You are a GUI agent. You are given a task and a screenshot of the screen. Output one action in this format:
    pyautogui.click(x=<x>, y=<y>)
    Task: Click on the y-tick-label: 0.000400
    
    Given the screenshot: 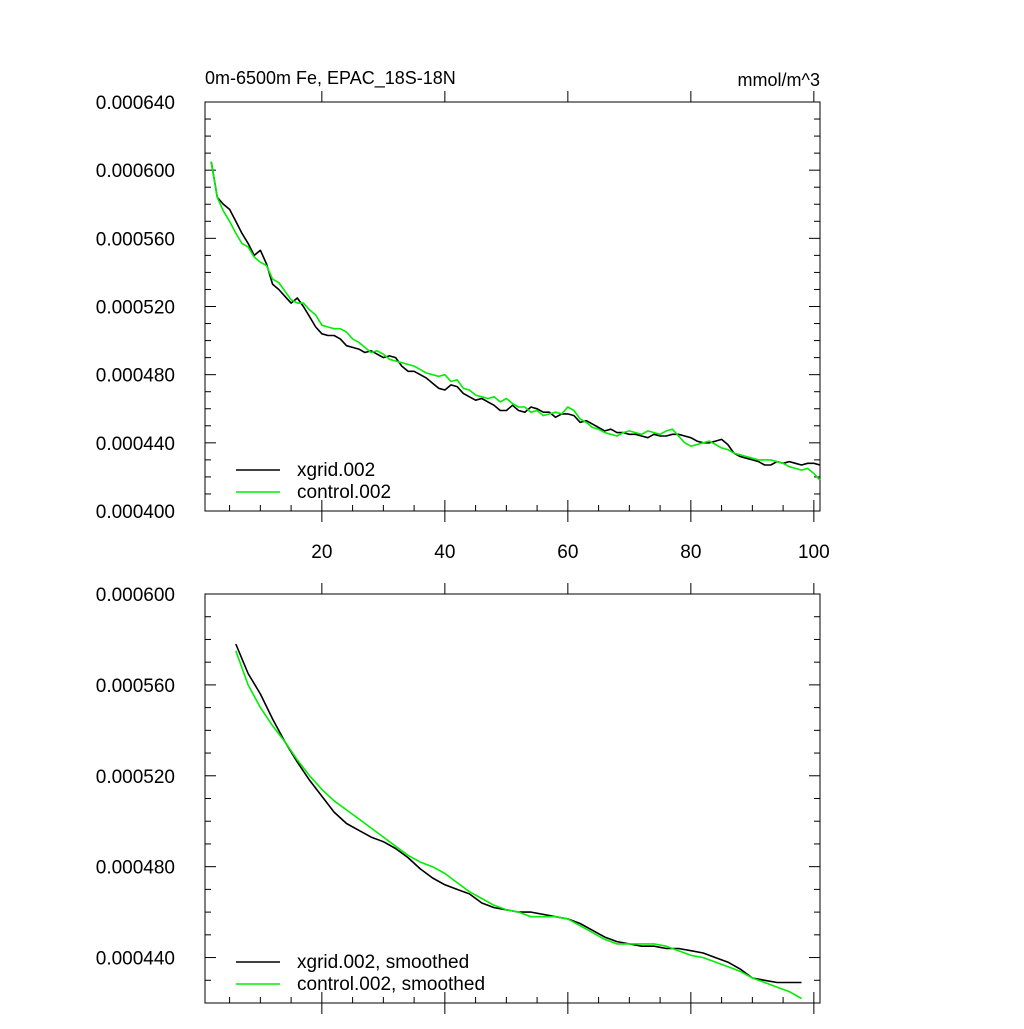 What is the action you would take?
    pyautogui.click(x=135, y=512)
    